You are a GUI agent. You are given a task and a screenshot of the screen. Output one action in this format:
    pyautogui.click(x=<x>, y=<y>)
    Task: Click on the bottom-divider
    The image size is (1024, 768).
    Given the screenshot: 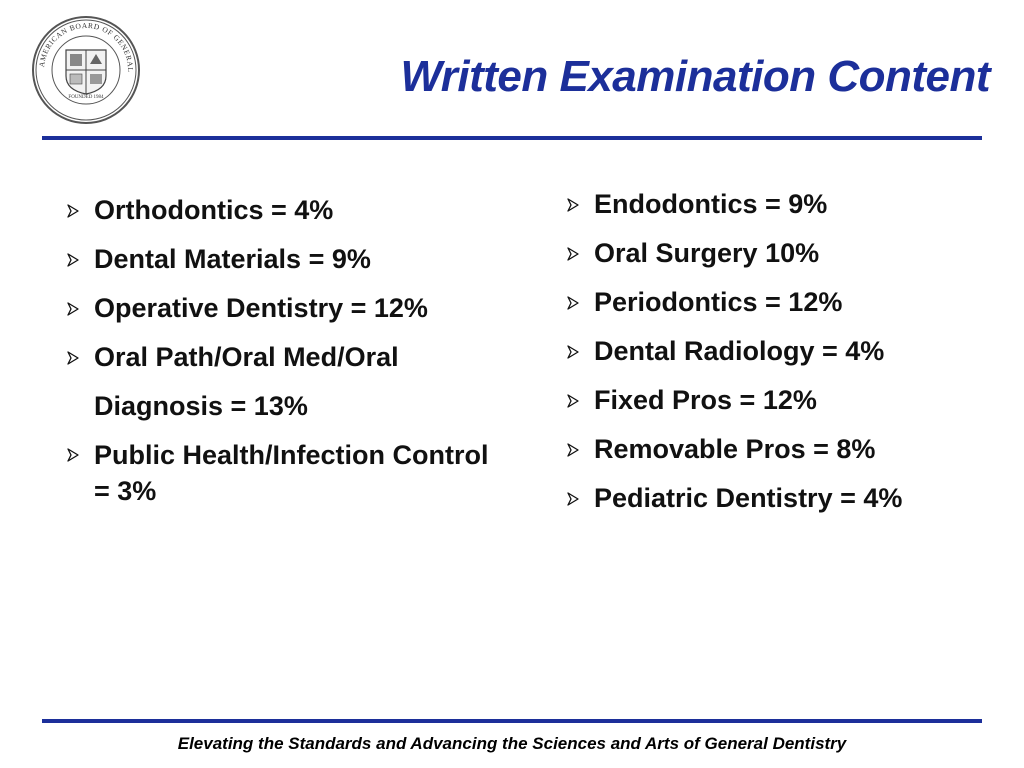 What is the action you would take?
    pyautogui.click(x=512, y=721)
    